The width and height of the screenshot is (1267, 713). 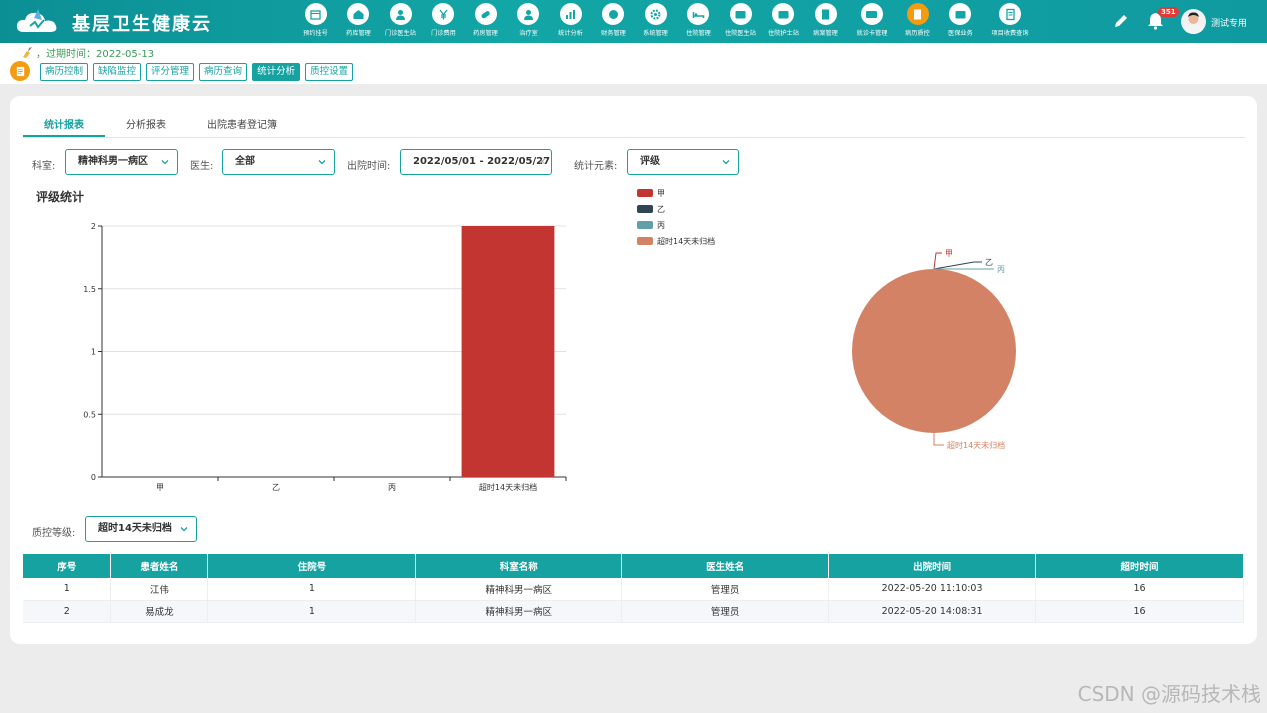 What do you see at coordinates (934, 351) in the screenshot?
I see `pie-slice` at bounding box center [934, 351].